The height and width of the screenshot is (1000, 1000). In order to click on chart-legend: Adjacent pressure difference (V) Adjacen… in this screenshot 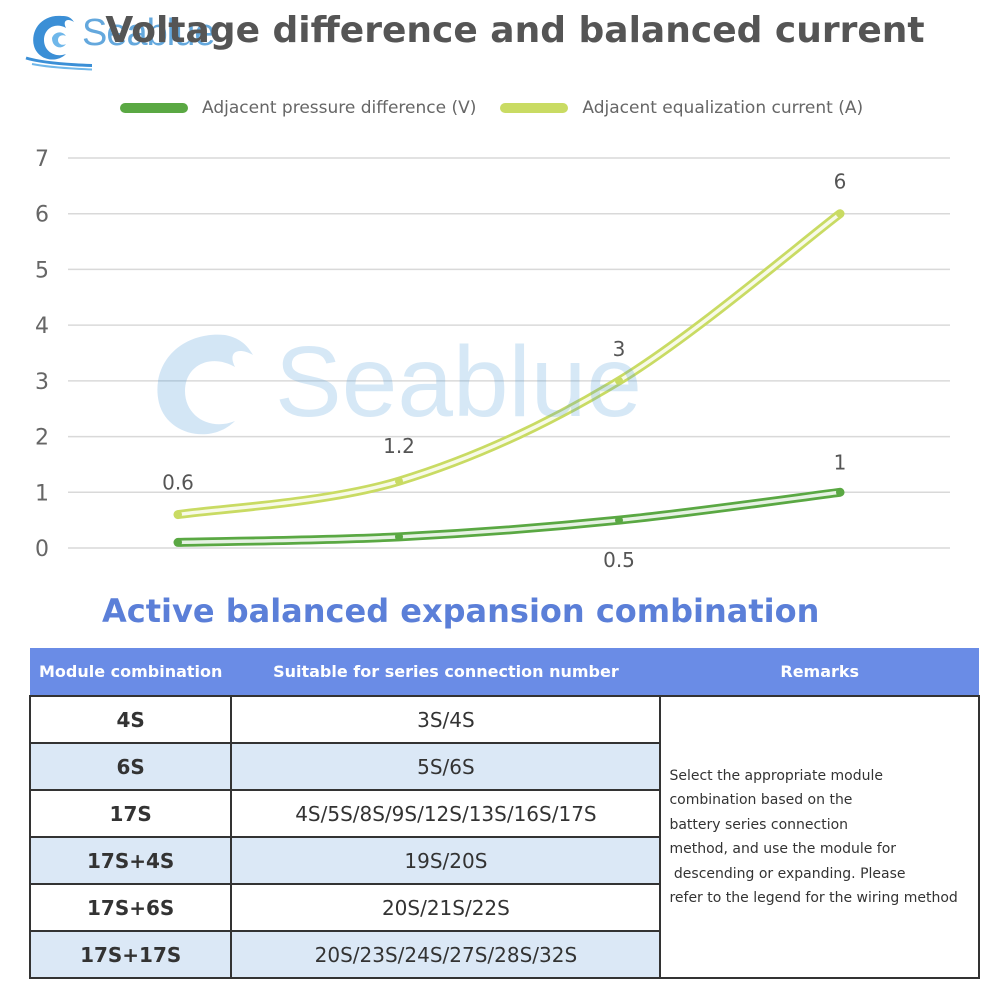, I will do `click(494, 108)`.